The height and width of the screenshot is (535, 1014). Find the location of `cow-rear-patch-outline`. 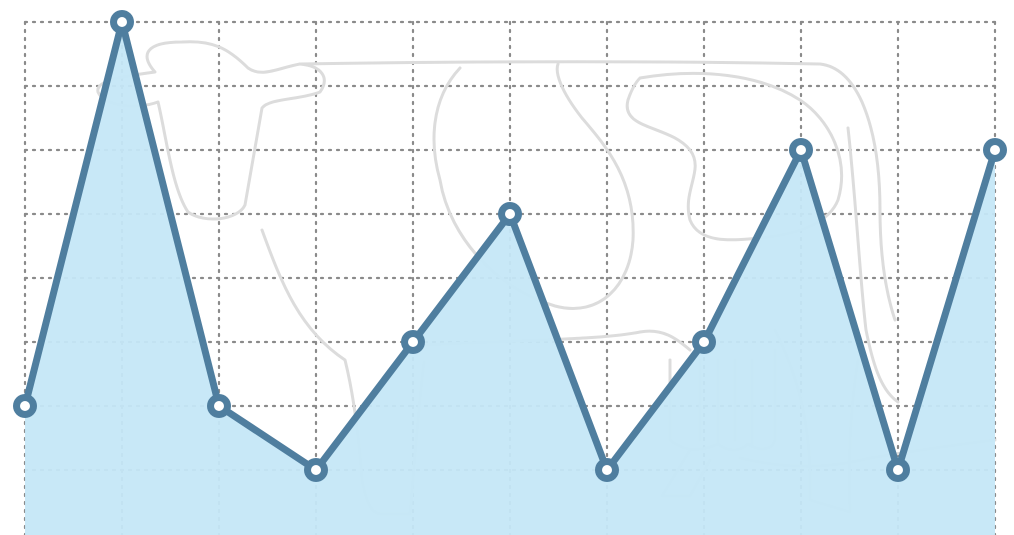

cow-rear-patch-outline is located at coordinates (734, 156).